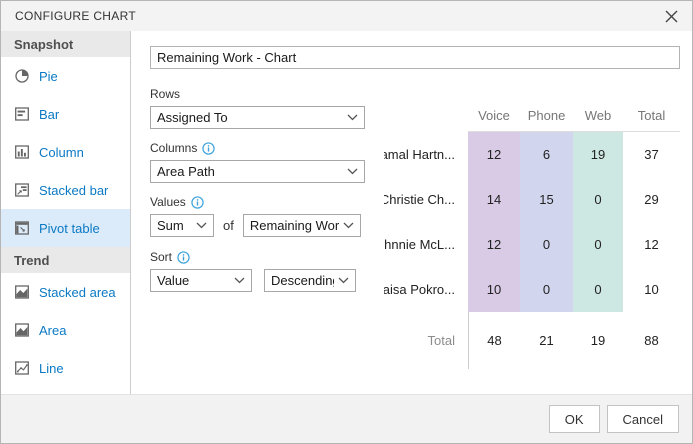  I want to click on line-chart-icon, so click(22, 368).